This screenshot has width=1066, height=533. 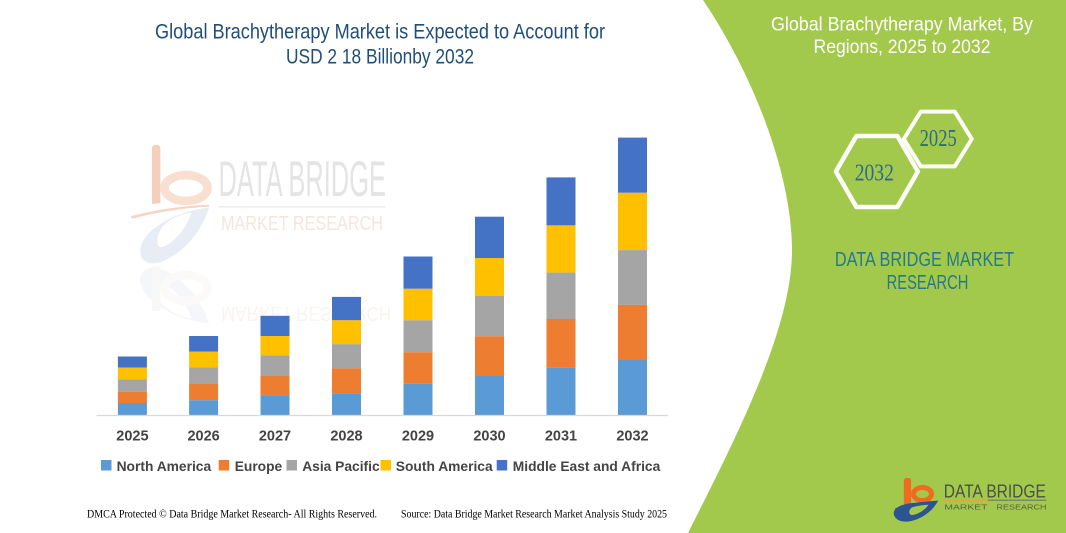 What do you see at coordinates (341, 466) in the screenshot?
I see `svg-text: Asia Pacific` at bounding box center [341, 466].